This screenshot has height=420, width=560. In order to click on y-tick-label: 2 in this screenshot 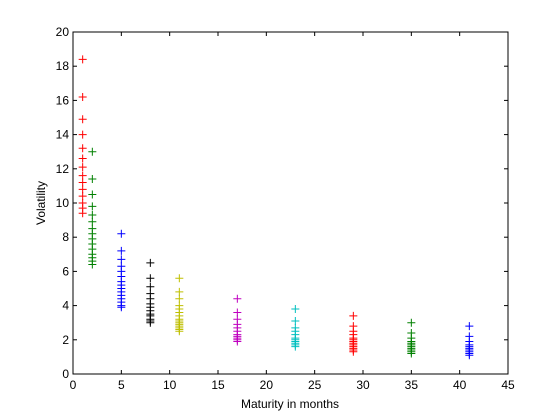, I will do `click(65, 340)`.